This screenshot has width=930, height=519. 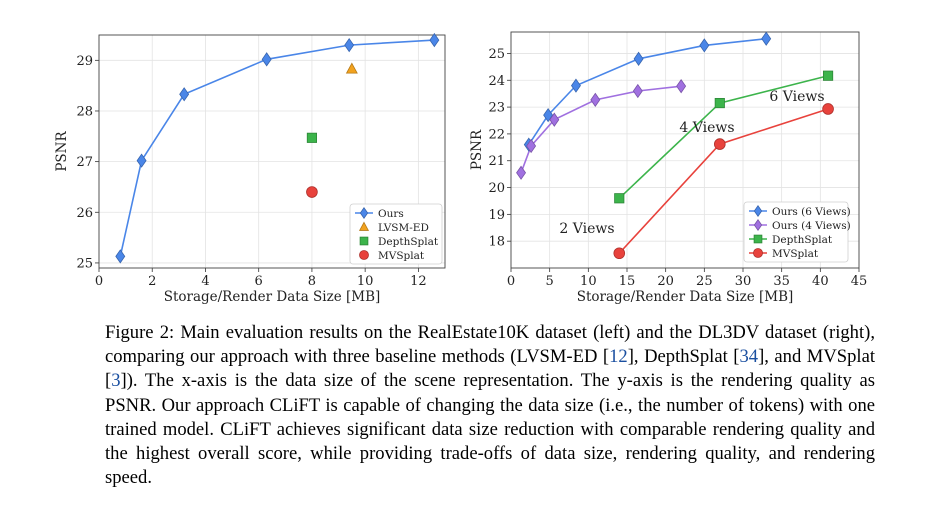 What do you see at coordinates (205, 281) in the screenshot?
I see `x-tick-label: 4` at bounding box center [205, 281].